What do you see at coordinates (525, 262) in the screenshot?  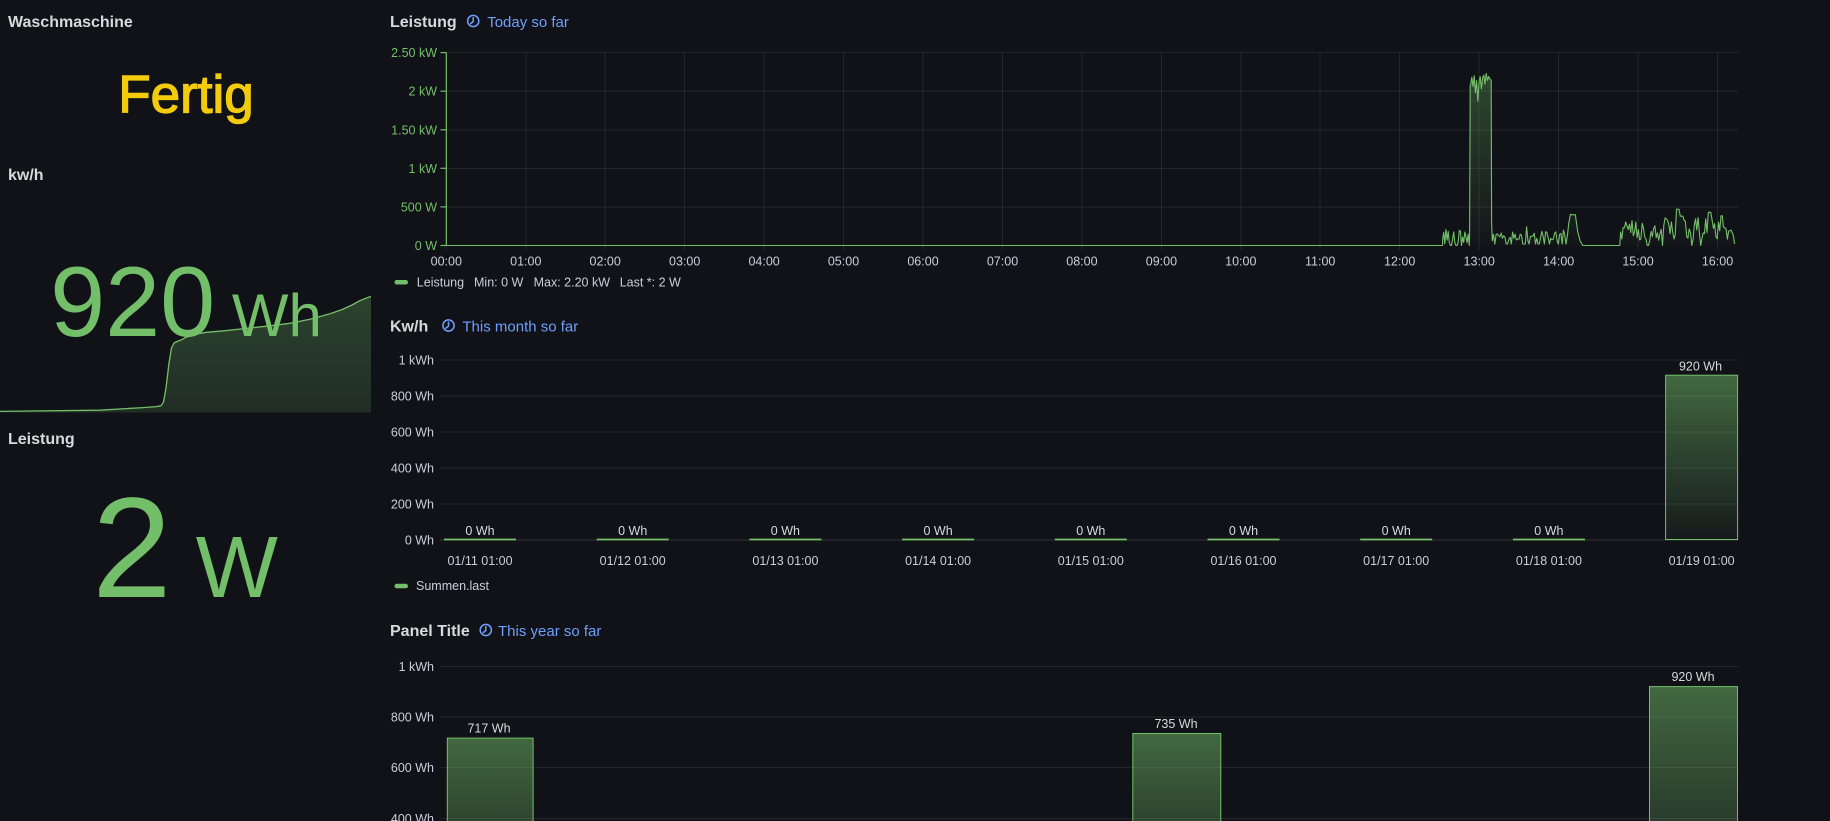 I see `svg-text: 01:00` at bounding box center [525, 262].